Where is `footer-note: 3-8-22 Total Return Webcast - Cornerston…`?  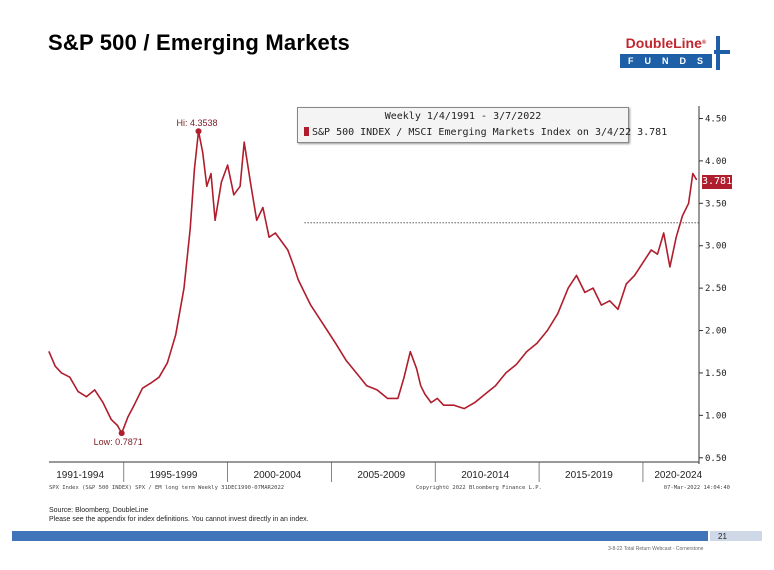
footer-note: 3-8-22 Total Return Webcast - Cornerston… is located at coordinates (656, 549).